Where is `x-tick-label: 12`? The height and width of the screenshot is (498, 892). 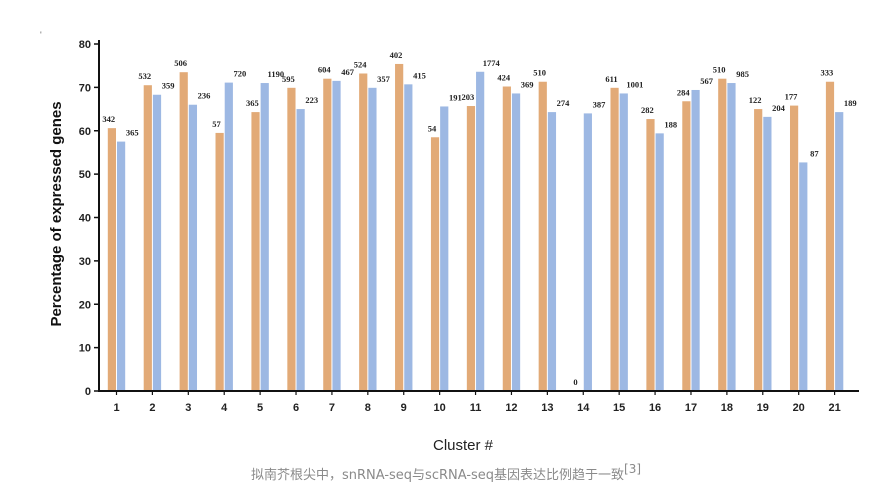
x-tick-label: 12 is located at coordinates (511, 408).